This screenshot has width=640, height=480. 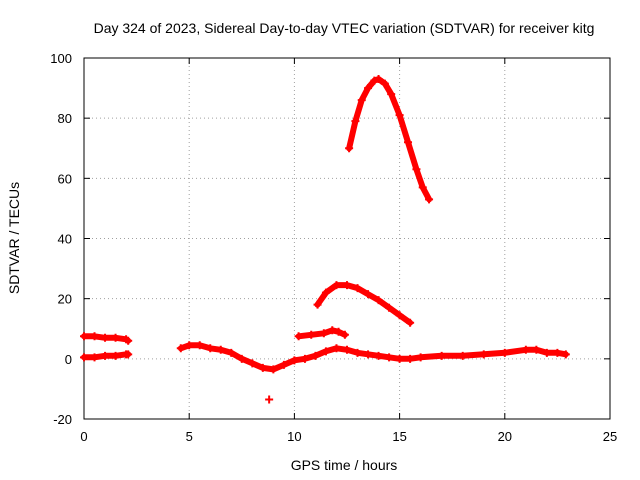 What do you see at coordinates (610, 436) in the screenshot?
I see `x-tick-label: 25` at bounding box center [610, 436].